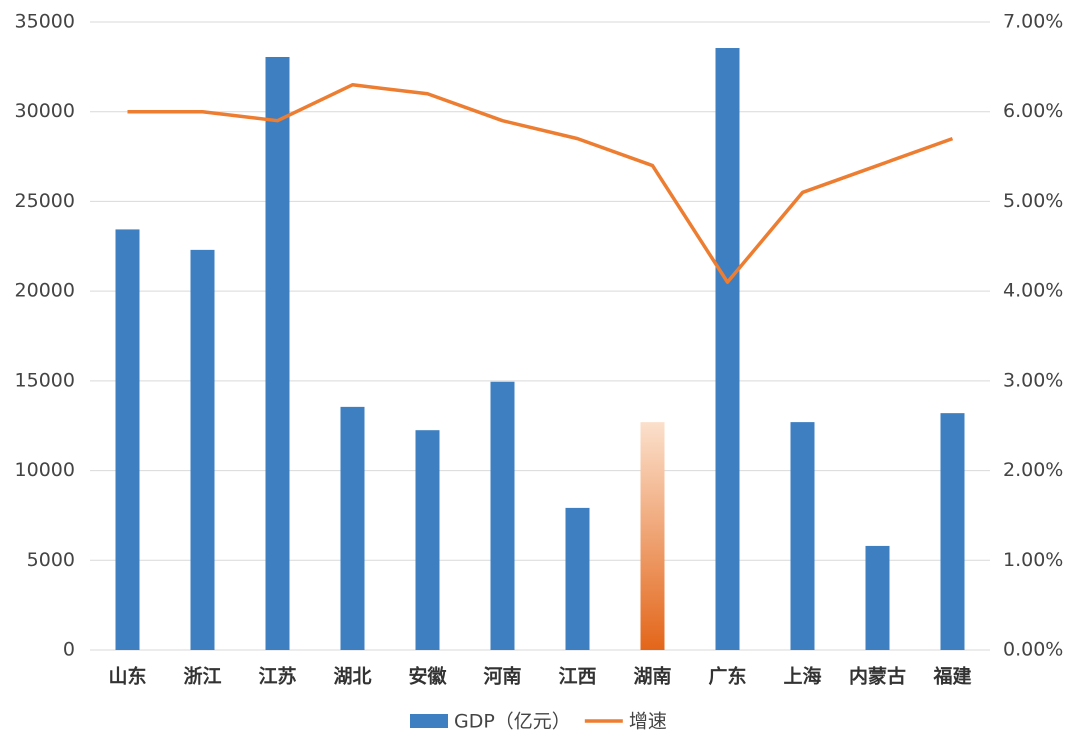 The width and height of the screenshot is (1080, 756). Describe the element at coordinates (1033, 22) in the screenshot. I see `y2-tick-label: 7.00%` at that location.